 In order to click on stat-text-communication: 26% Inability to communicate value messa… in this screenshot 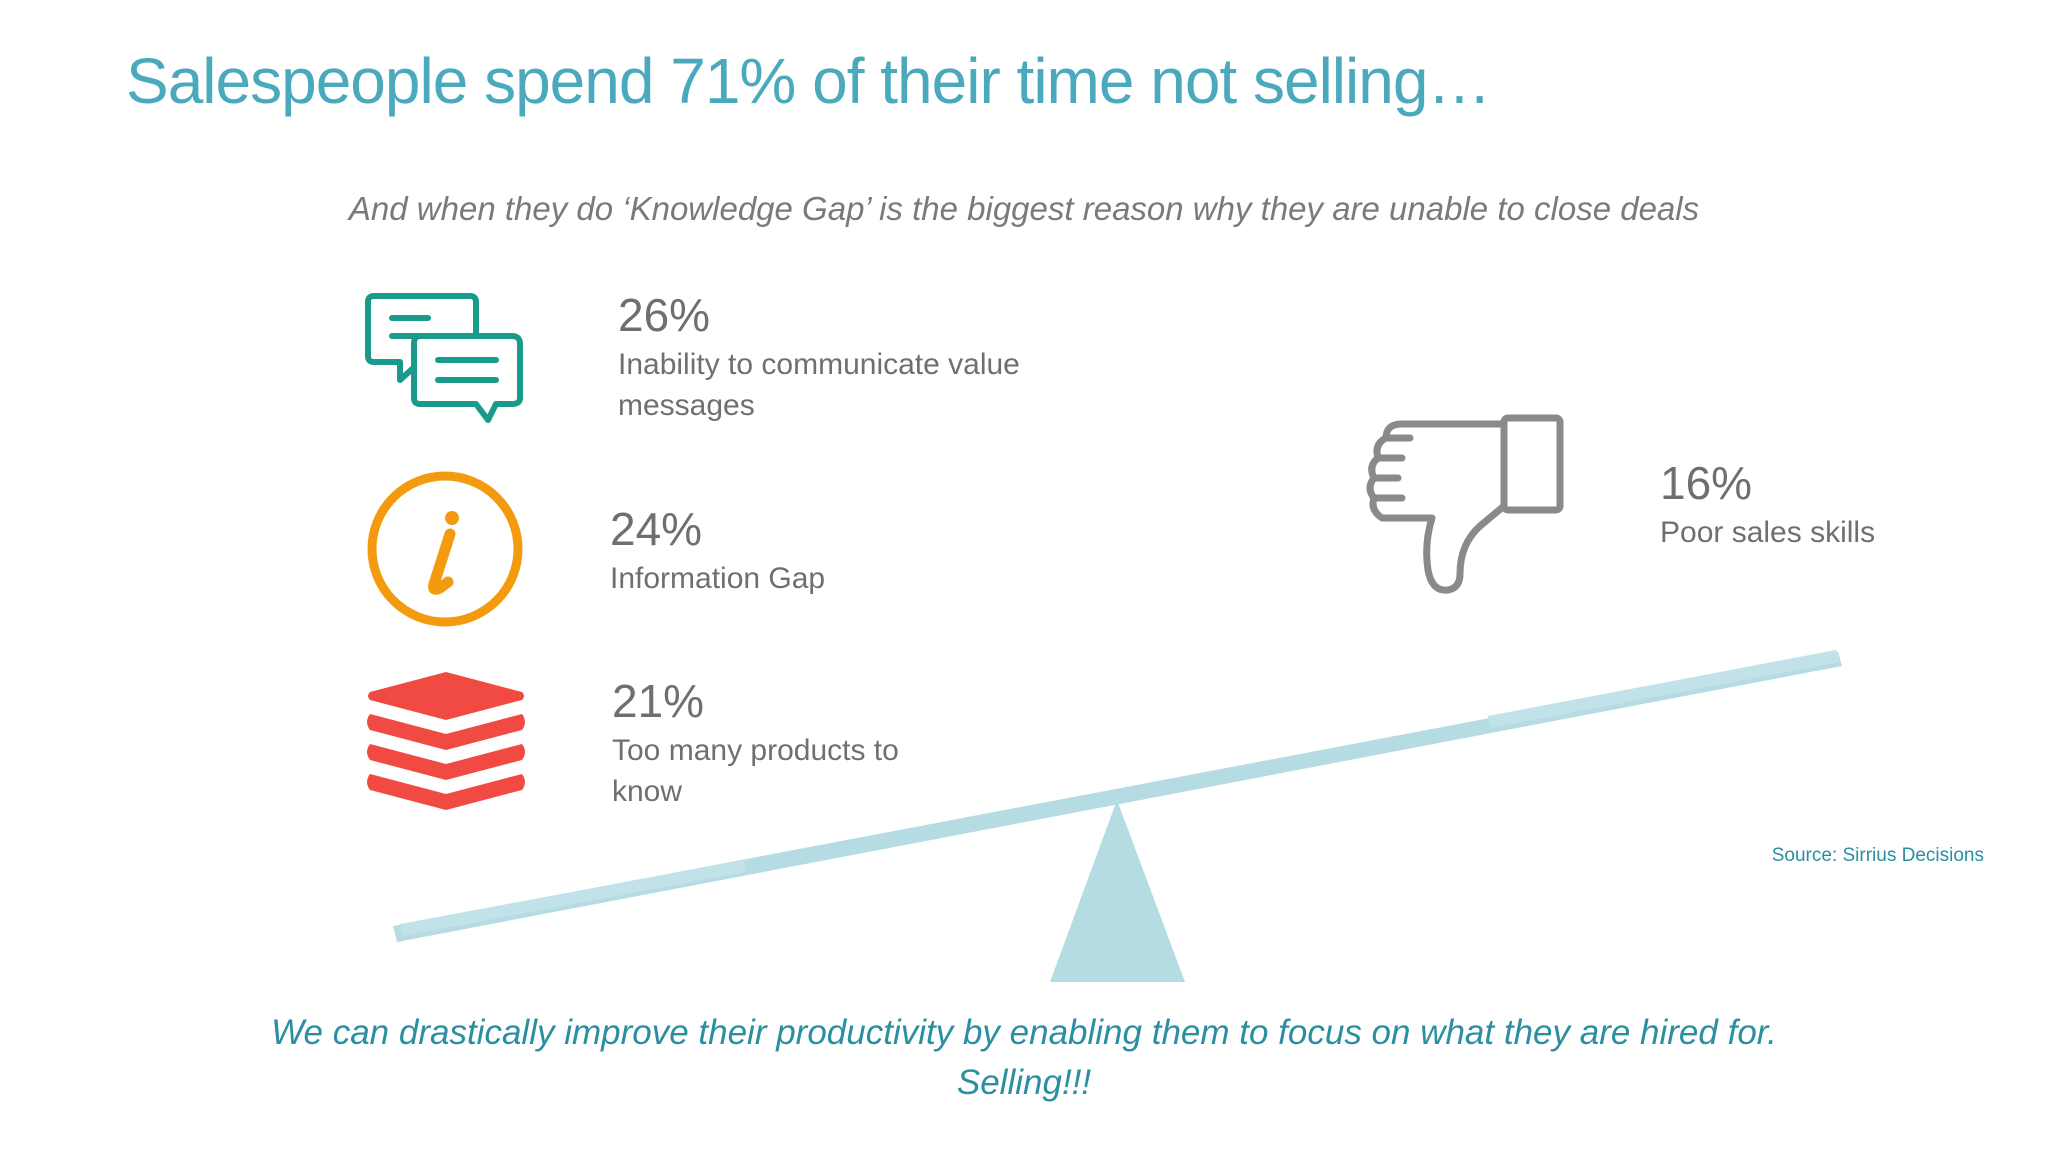, I will do `click(838, 357)`.